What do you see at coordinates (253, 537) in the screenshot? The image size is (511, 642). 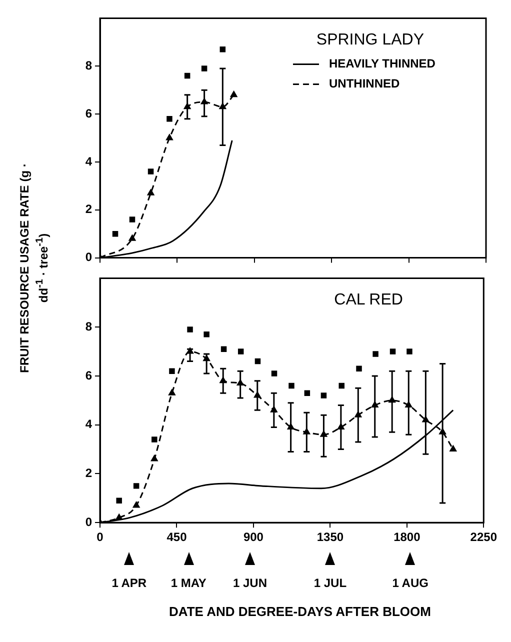 I see `x-tick-label: 900` at bounding box center [253, 537].